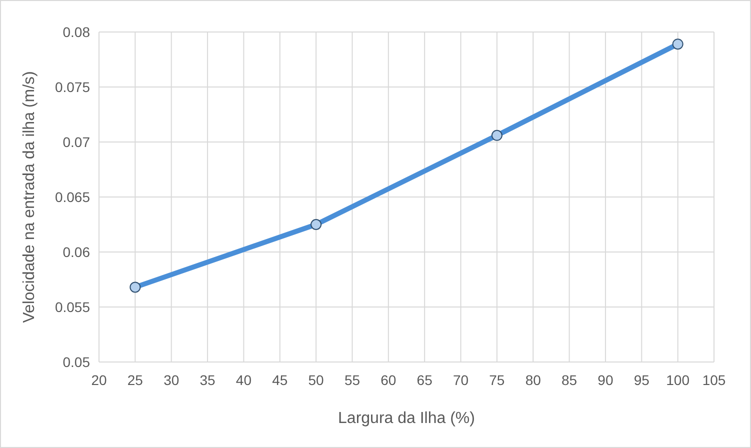  Describe the element at coordinates (76, 362) in the screenshot. I see `y-tick-label: 0.05` at that location.